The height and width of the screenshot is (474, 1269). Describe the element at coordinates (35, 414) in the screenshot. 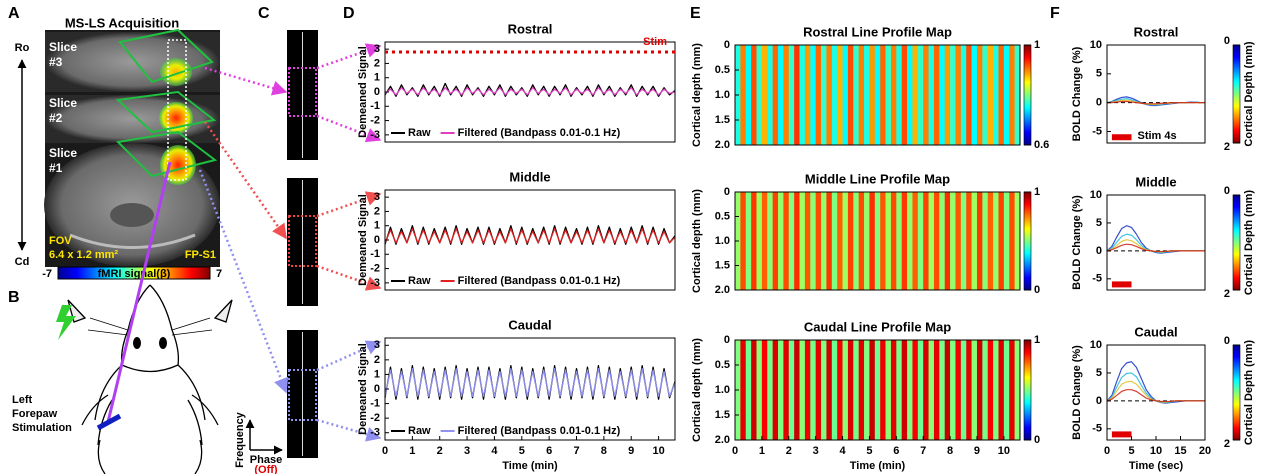

I see `stim-label: Forepaw` at that location.